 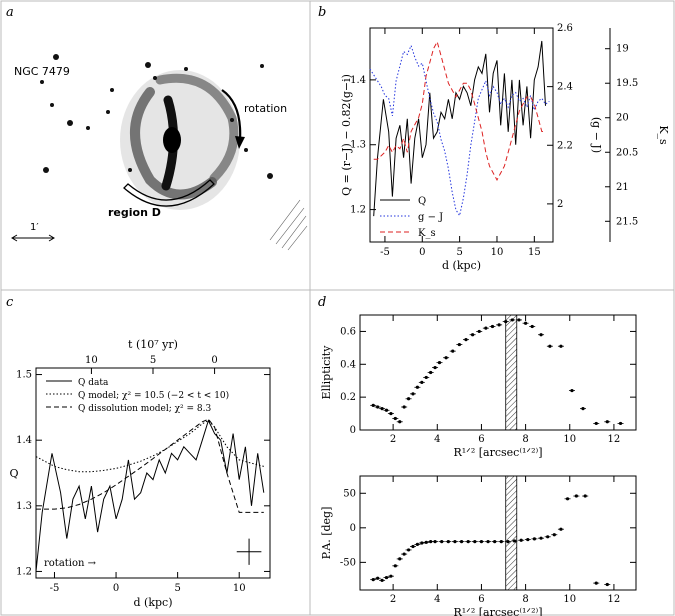 What do you see at coordinates (560, 204) in the screenshot?
I see `y-right1-tick-label: 2` at bounding box center [560, 204].